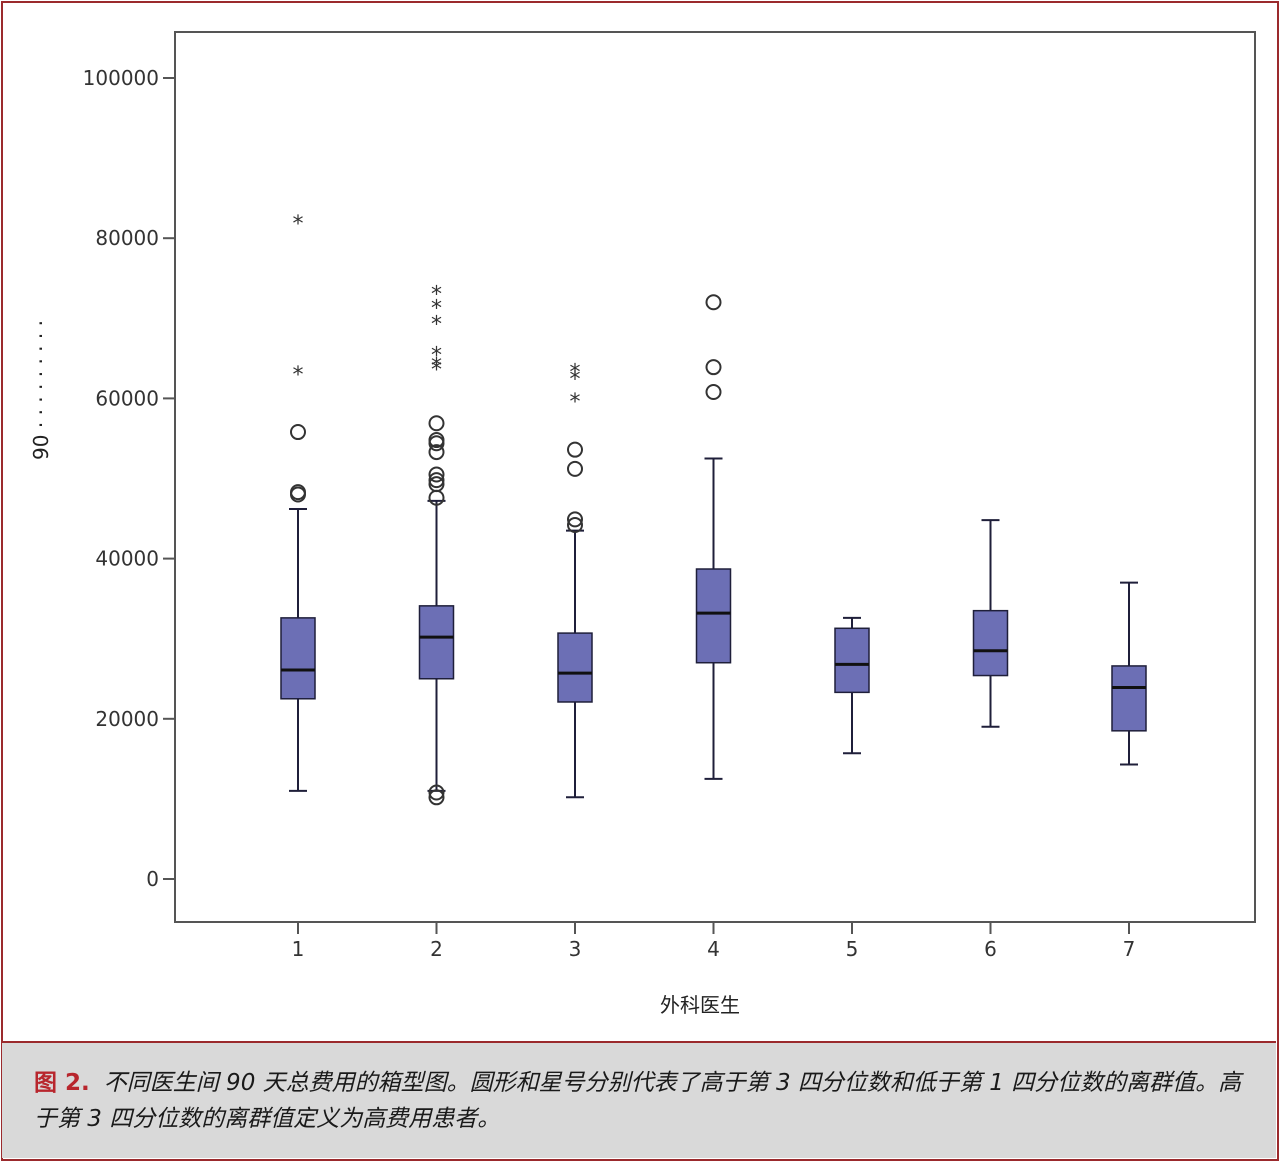 The image size is (1280, 1162). I want to click on y-axis-title: 90 · · · · · · · · ·, so click(41, 390).